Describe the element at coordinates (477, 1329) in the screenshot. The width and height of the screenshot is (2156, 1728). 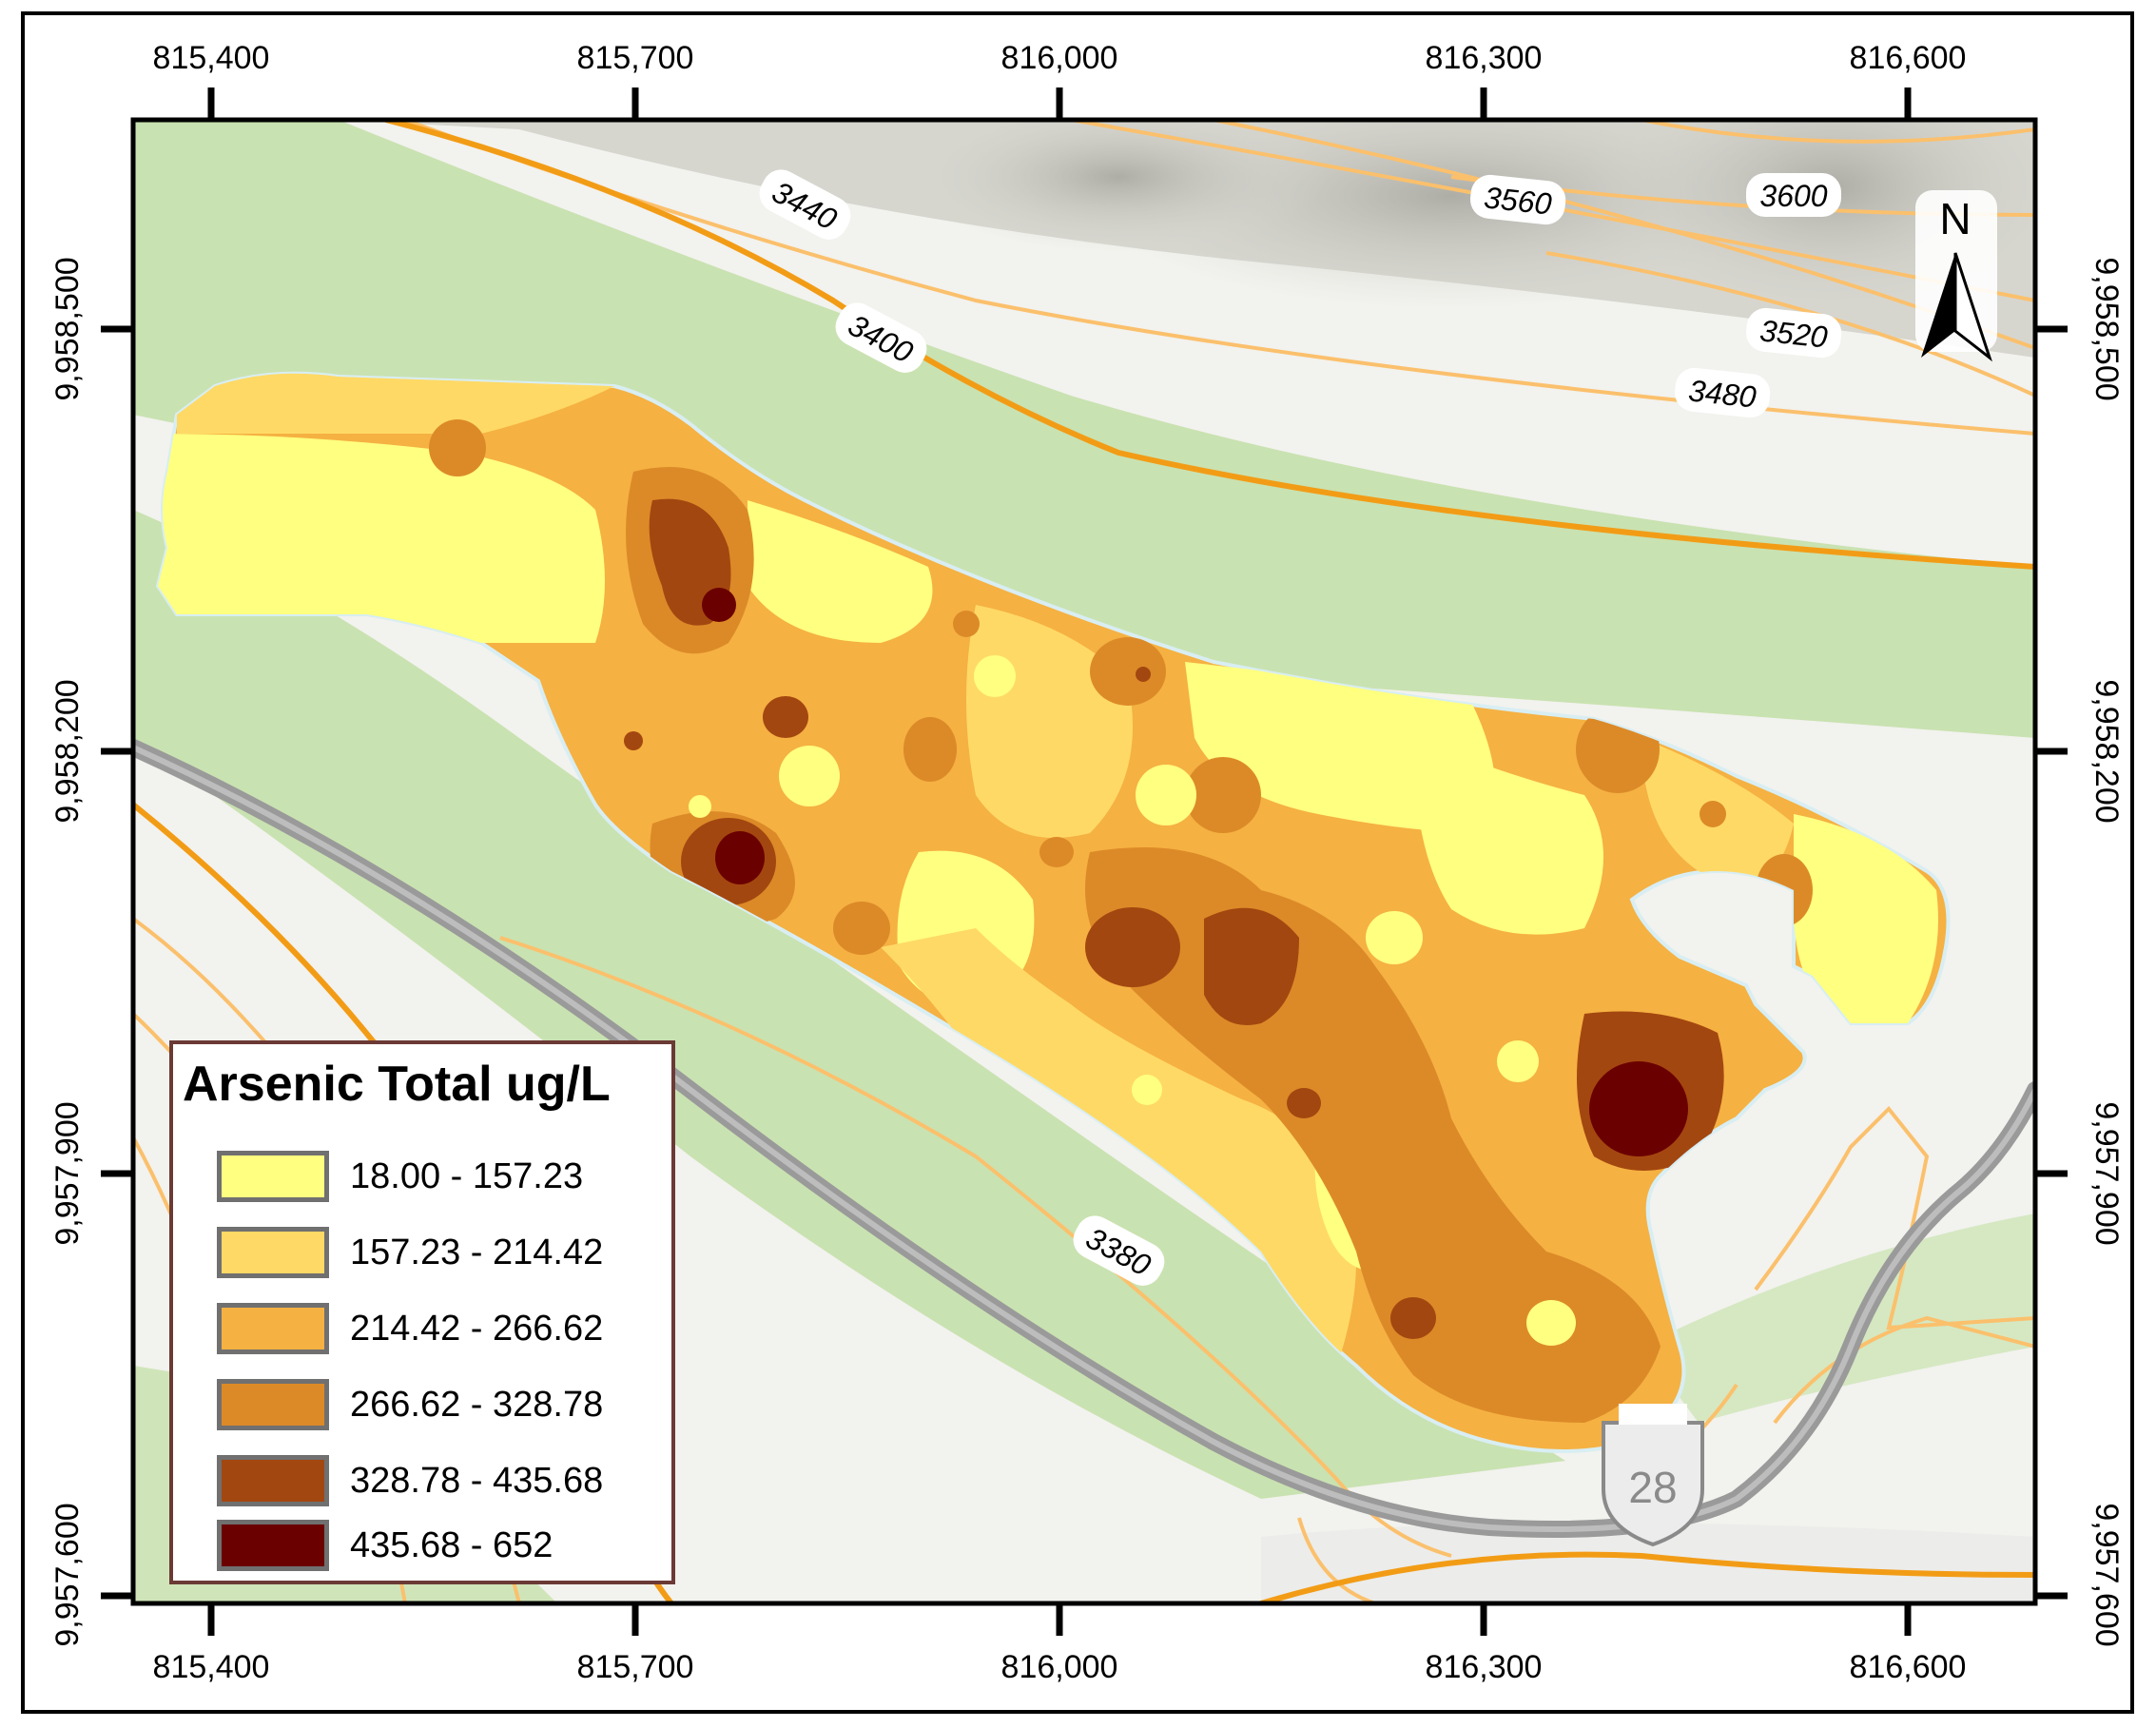
I see `legend-label: 214.42 - 266.62` at that location.